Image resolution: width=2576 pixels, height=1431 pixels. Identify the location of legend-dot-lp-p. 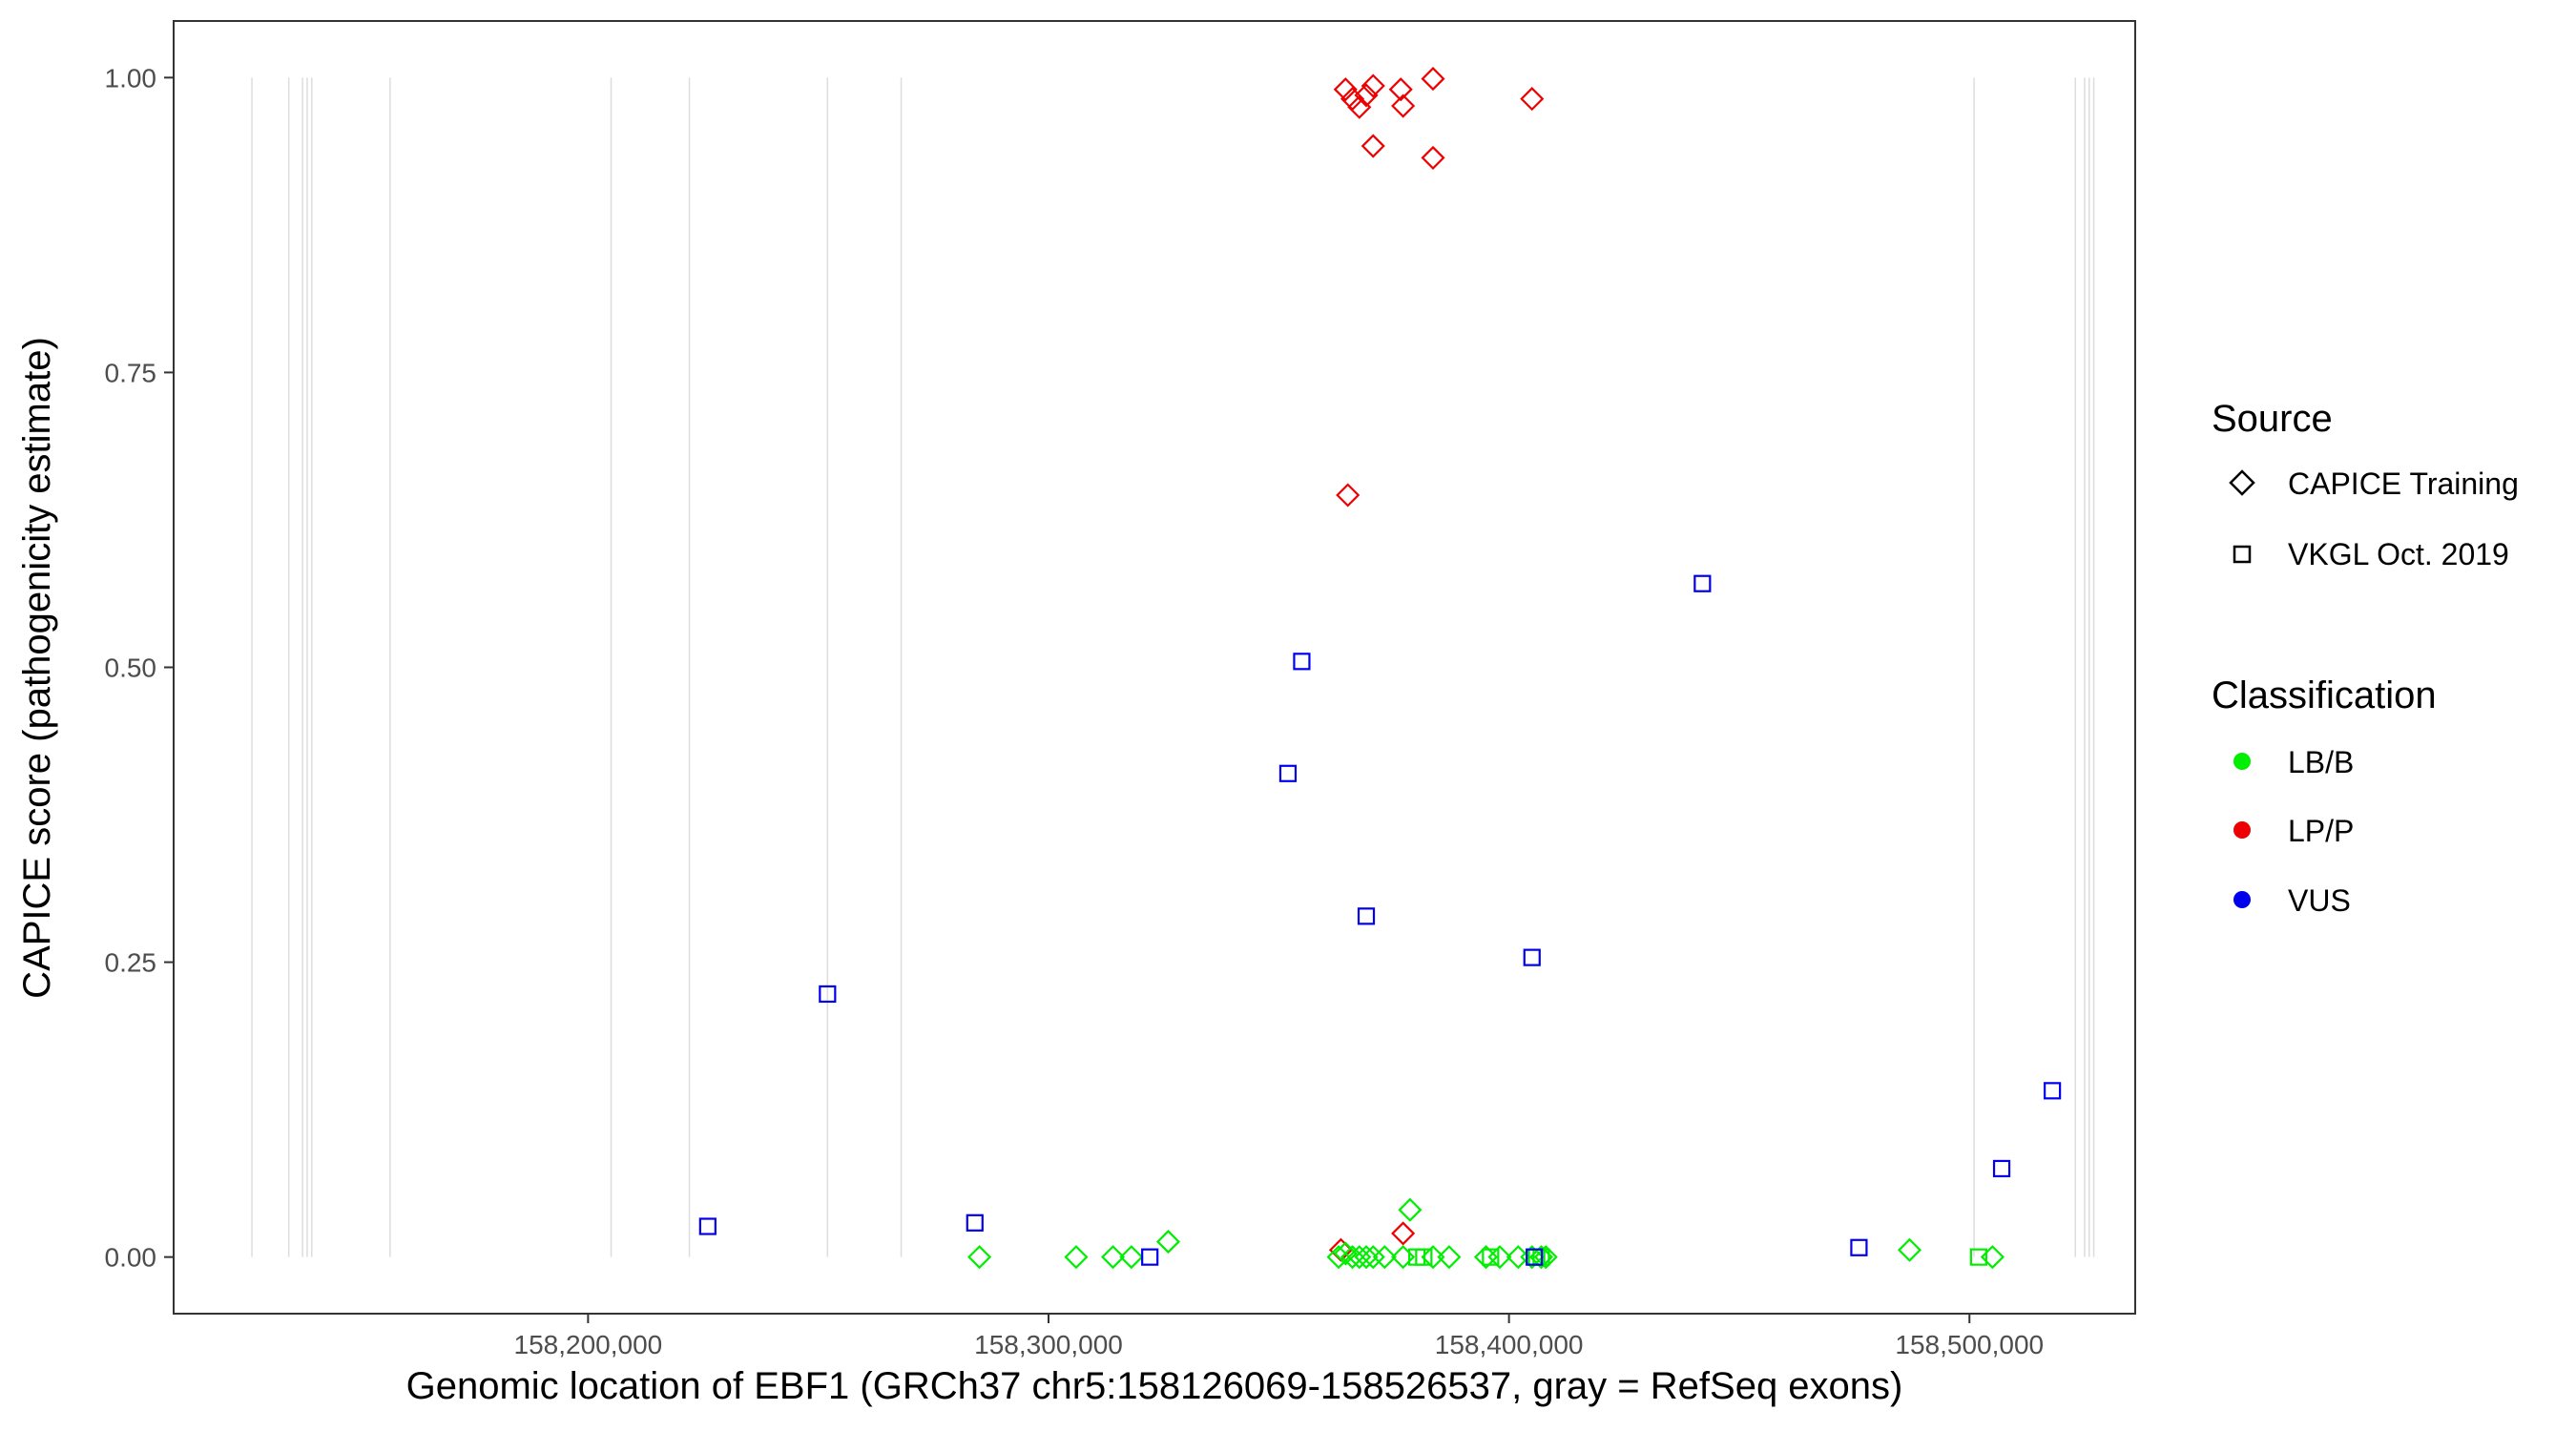
(2242, 830).